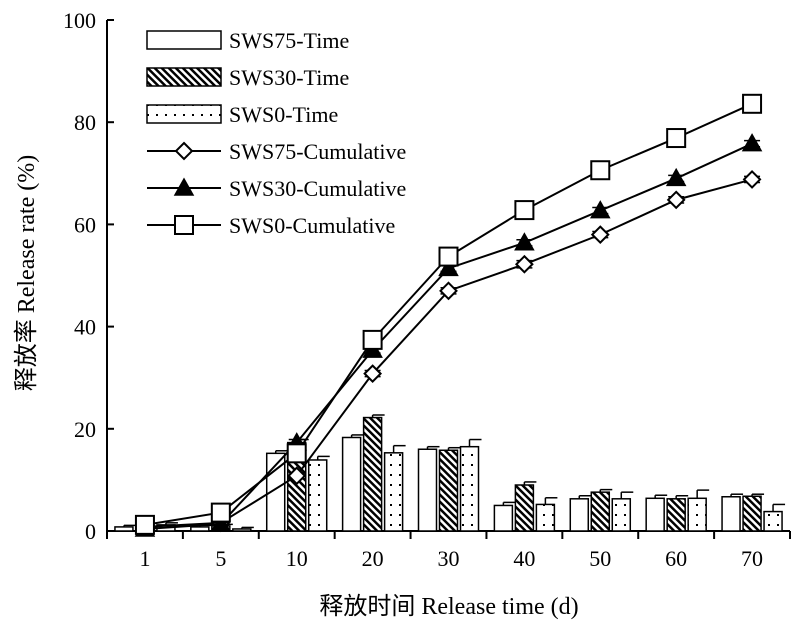  What do you see at coordinates (448, 606) in the screenshot?
I see `x-axis-title: 释放时间 Release time (d)` at bounding box center [448, 606].